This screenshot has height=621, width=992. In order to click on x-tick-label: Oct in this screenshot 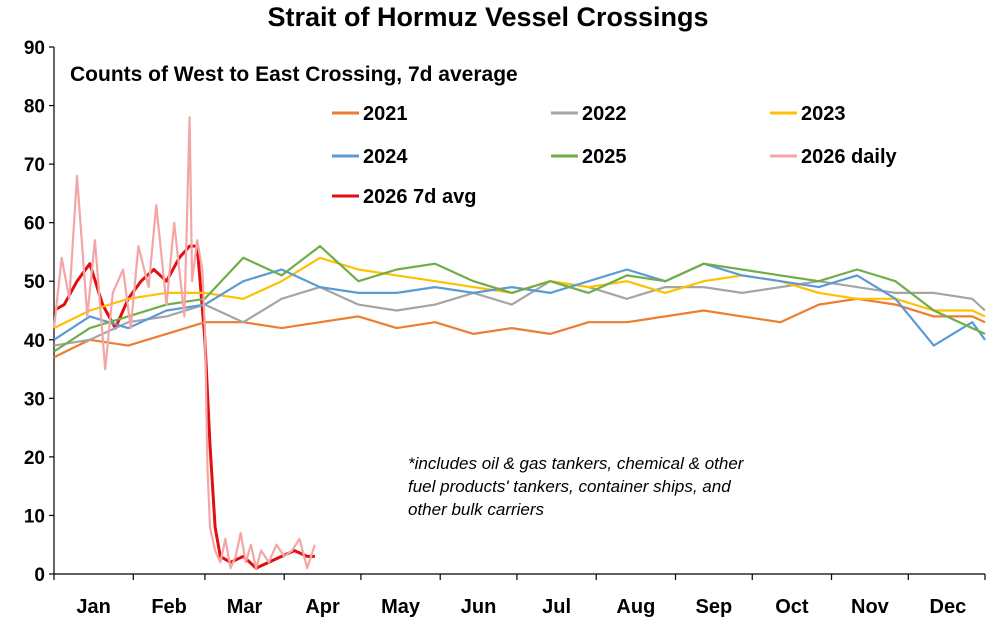, I will do `click(792, 607)`.